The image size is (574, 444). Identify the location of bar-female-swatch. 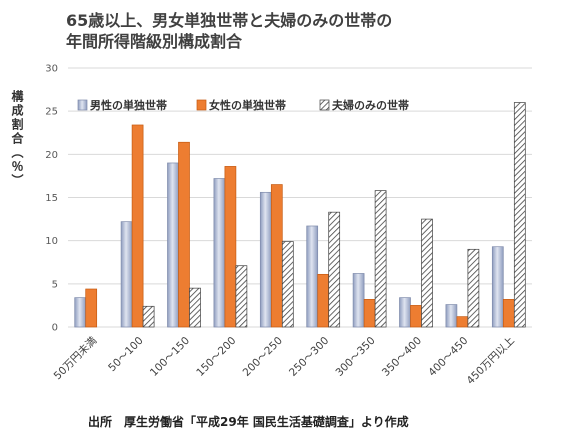
(201, 105).